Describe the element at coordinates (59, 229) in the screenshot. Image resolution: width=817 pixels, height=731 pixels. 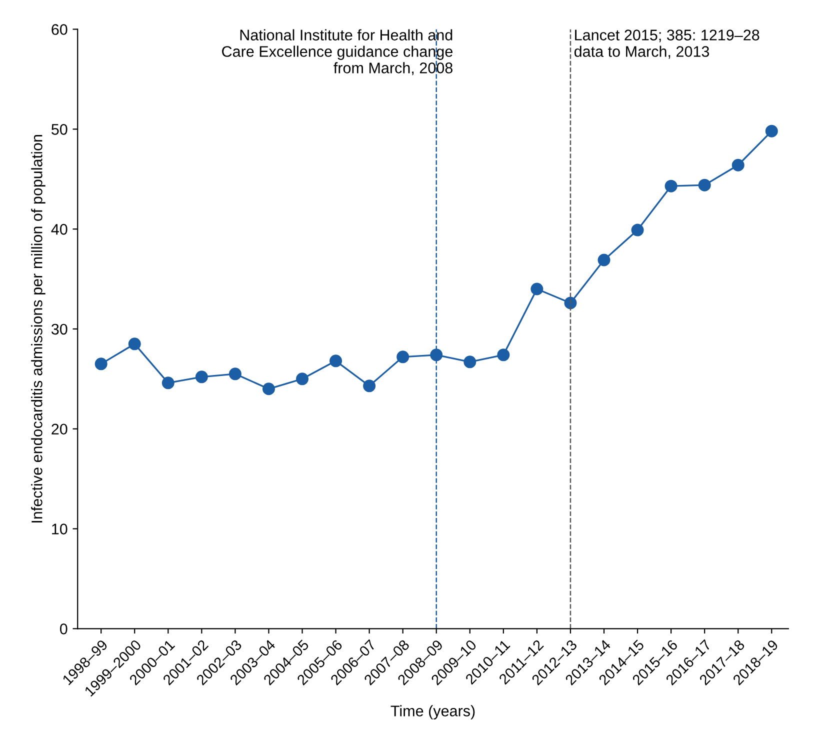
I see `y-tick-label: 40` at that location.